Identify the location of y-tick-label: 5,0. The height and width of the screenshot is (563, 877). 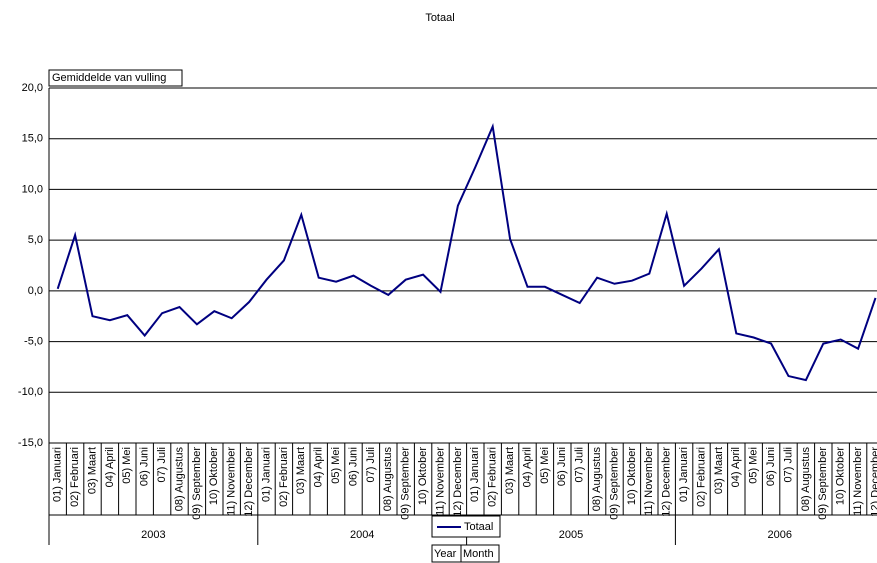
(35, 240).